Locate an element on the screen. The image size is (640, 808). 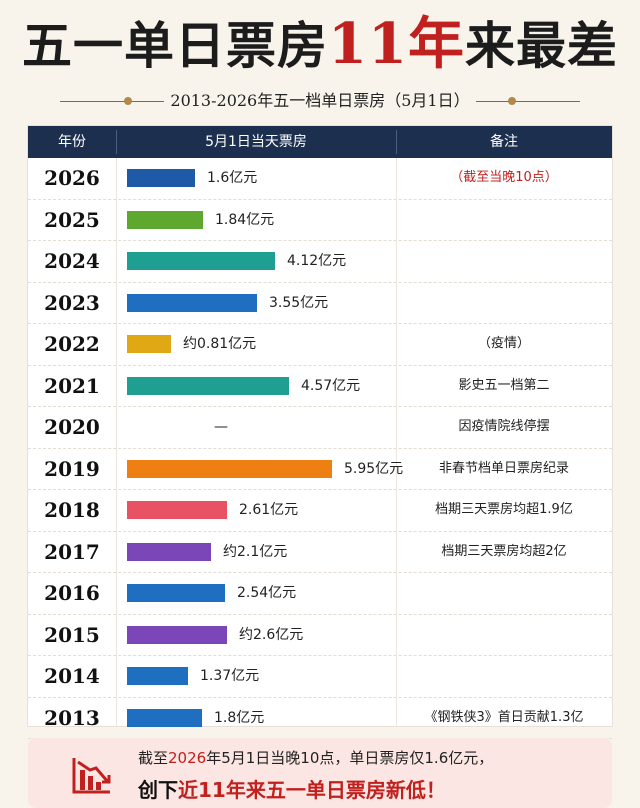
value-label: — is located at coordinates (221, 427).